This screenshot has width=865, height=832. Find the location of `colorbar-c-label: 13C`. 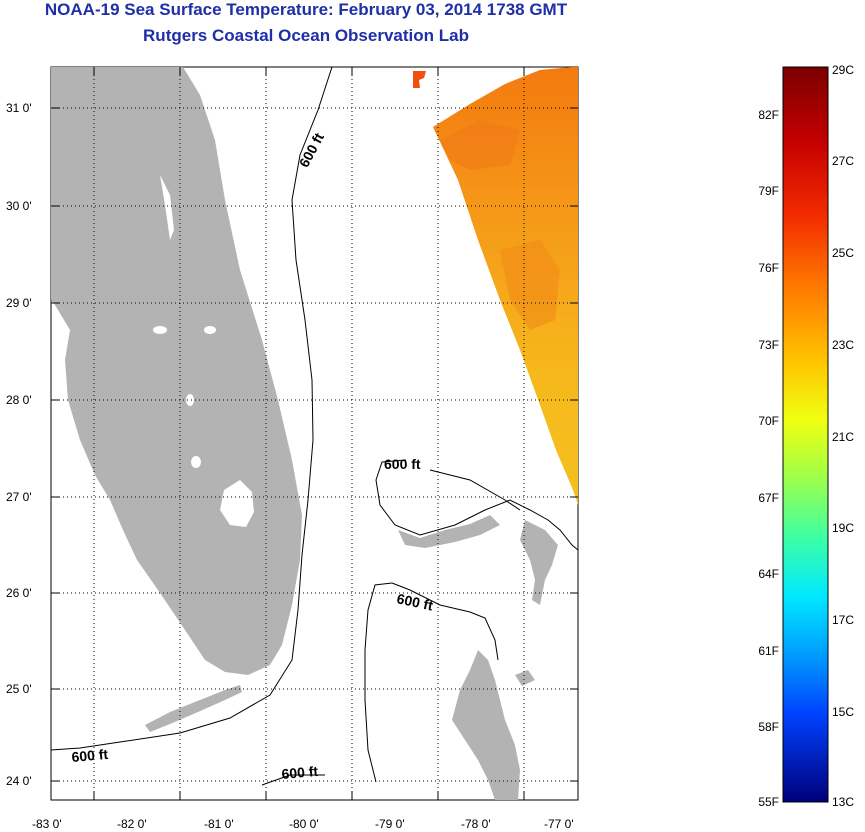

colorbar-c-label: 13C is located at coordinates (843, 802).